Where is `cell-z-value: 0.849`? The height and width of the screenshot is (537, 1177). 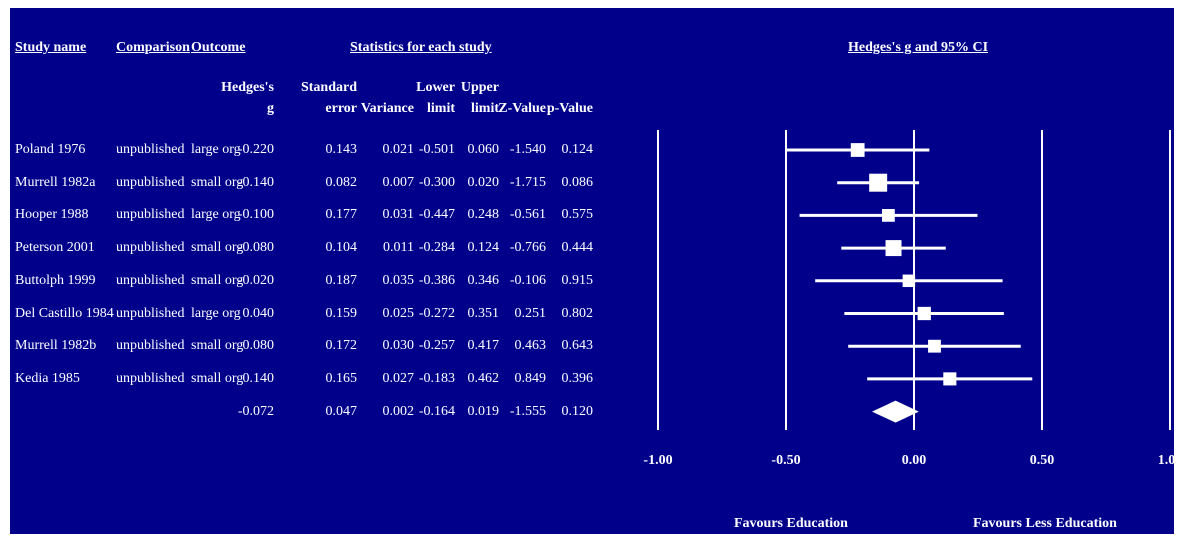 cell-z-value: 0.849 is located at coordinates (530, 378).